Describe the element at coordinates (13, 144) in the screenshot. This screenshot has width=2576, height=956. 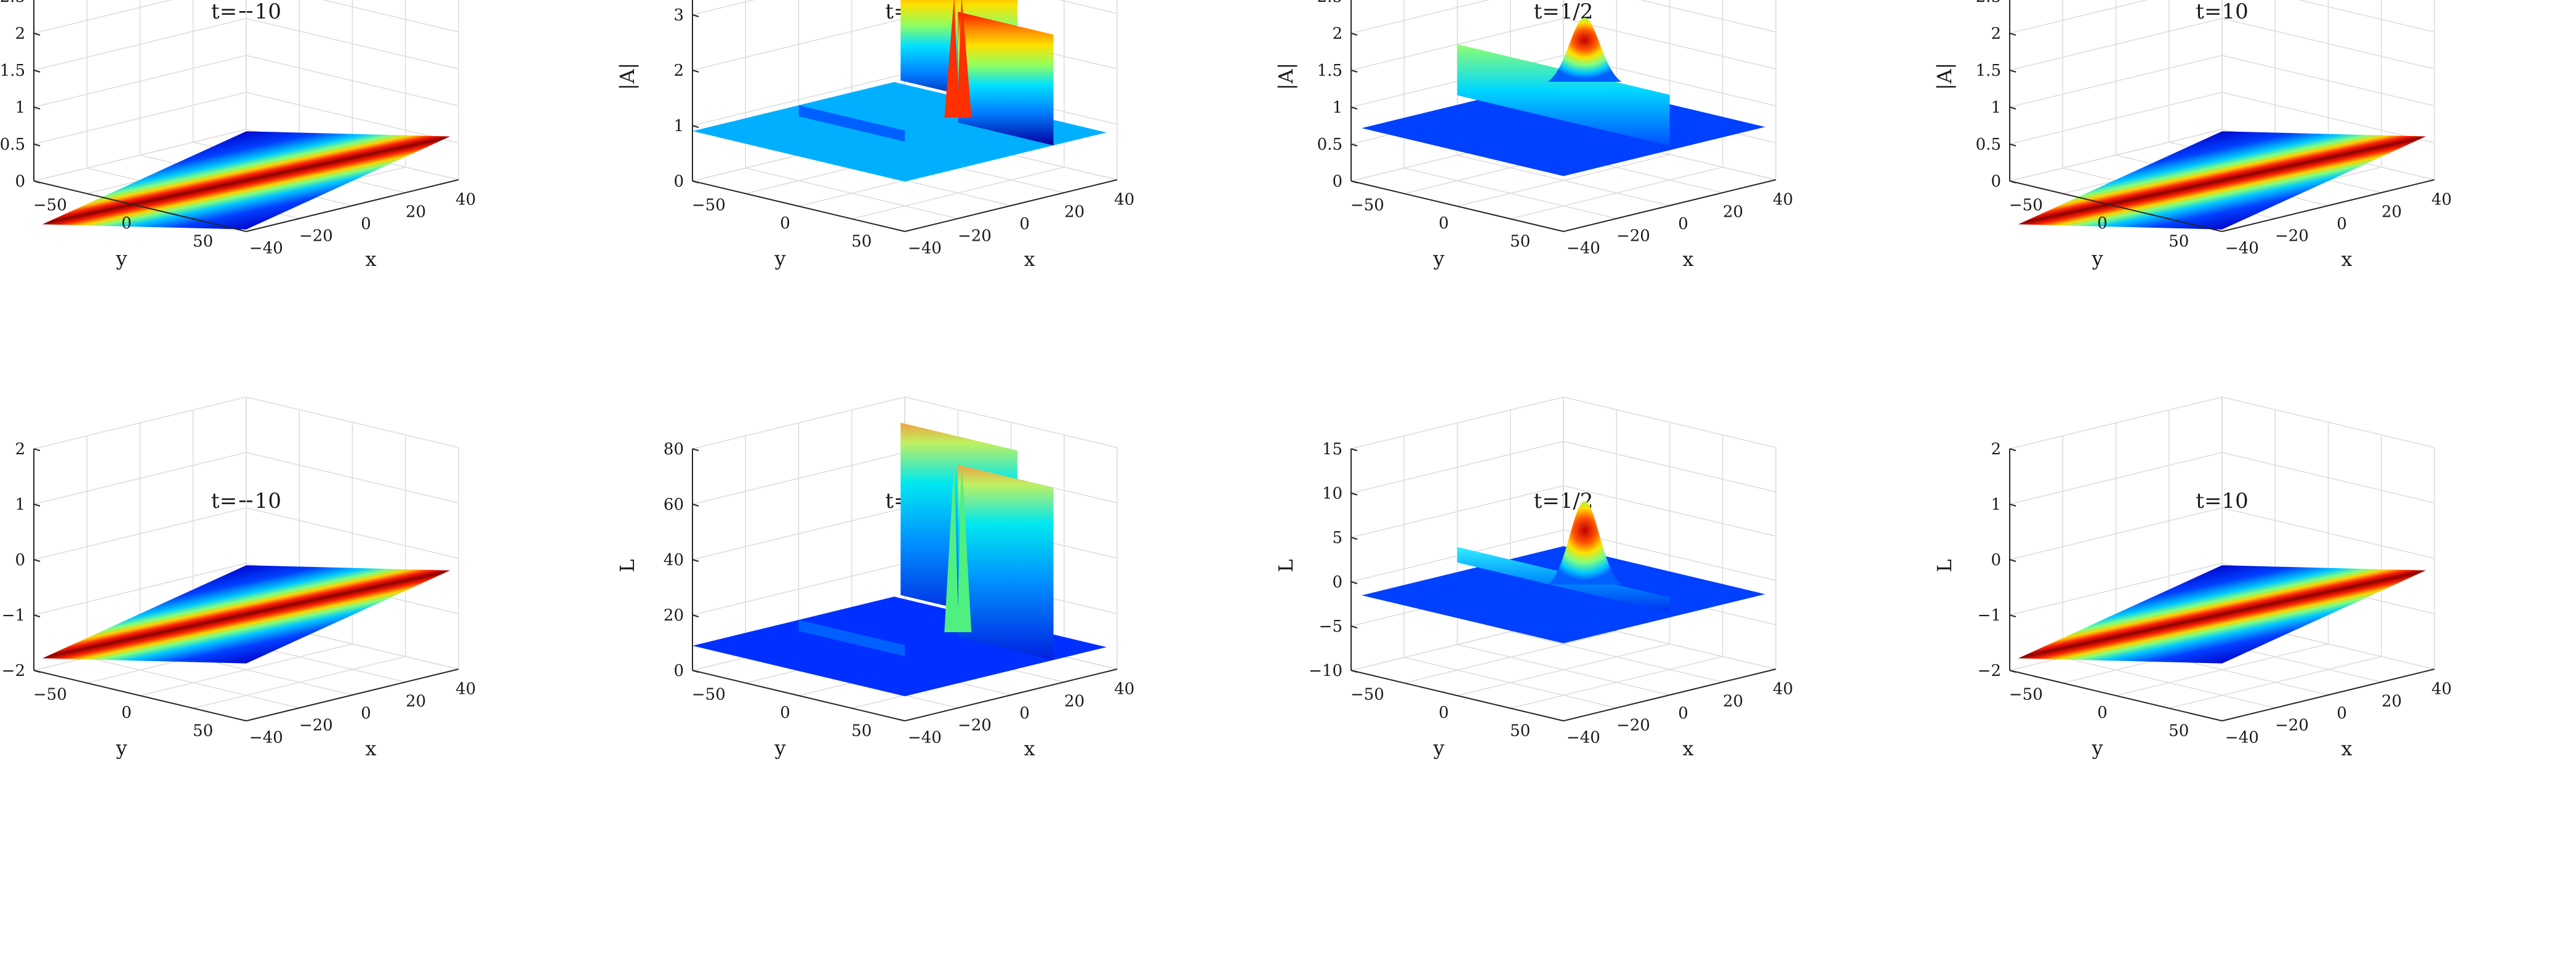
I see `z-tick-label: 0.5` at that location.